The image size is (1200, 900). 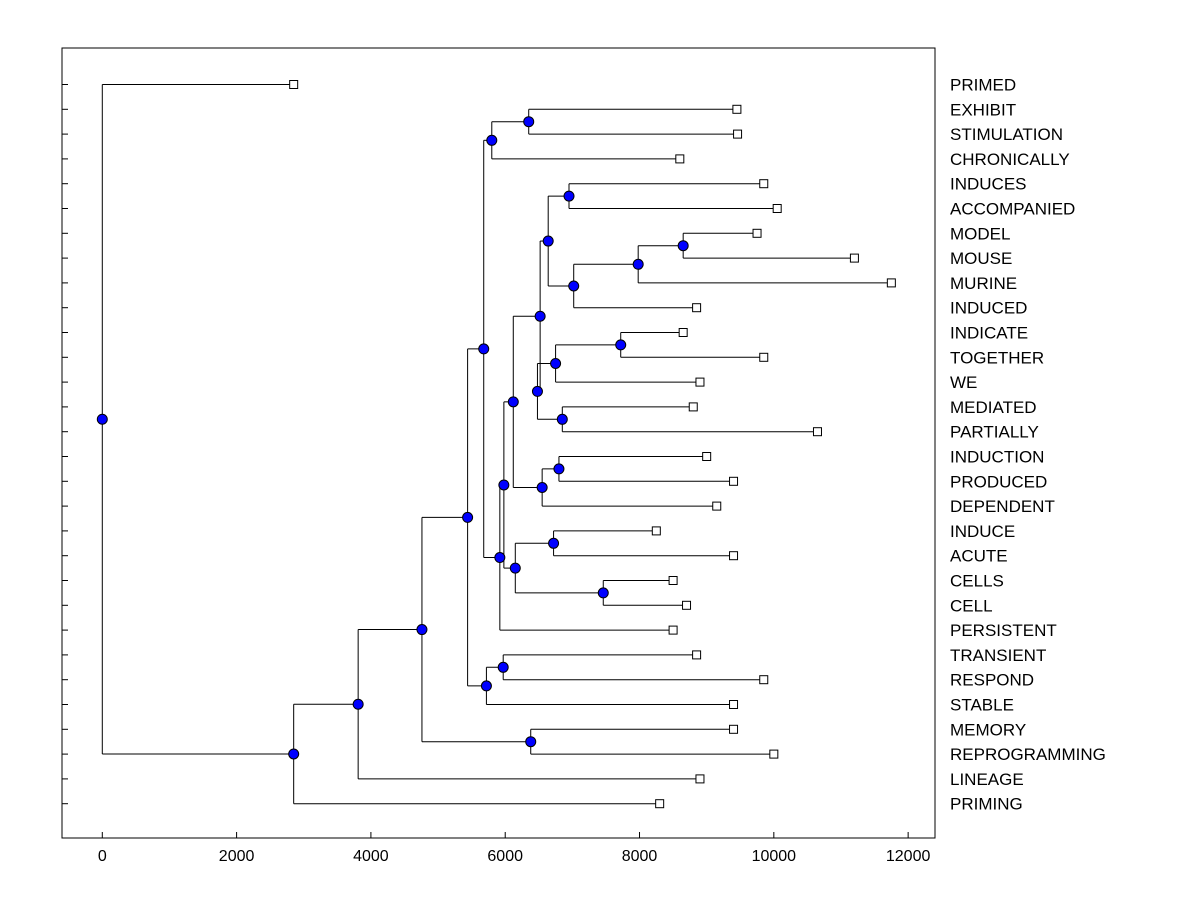 What do you see at coordinates (986, 804) in the screenshot?
I see `leaf-label: PRIMING` at bounding box center [986, 804].